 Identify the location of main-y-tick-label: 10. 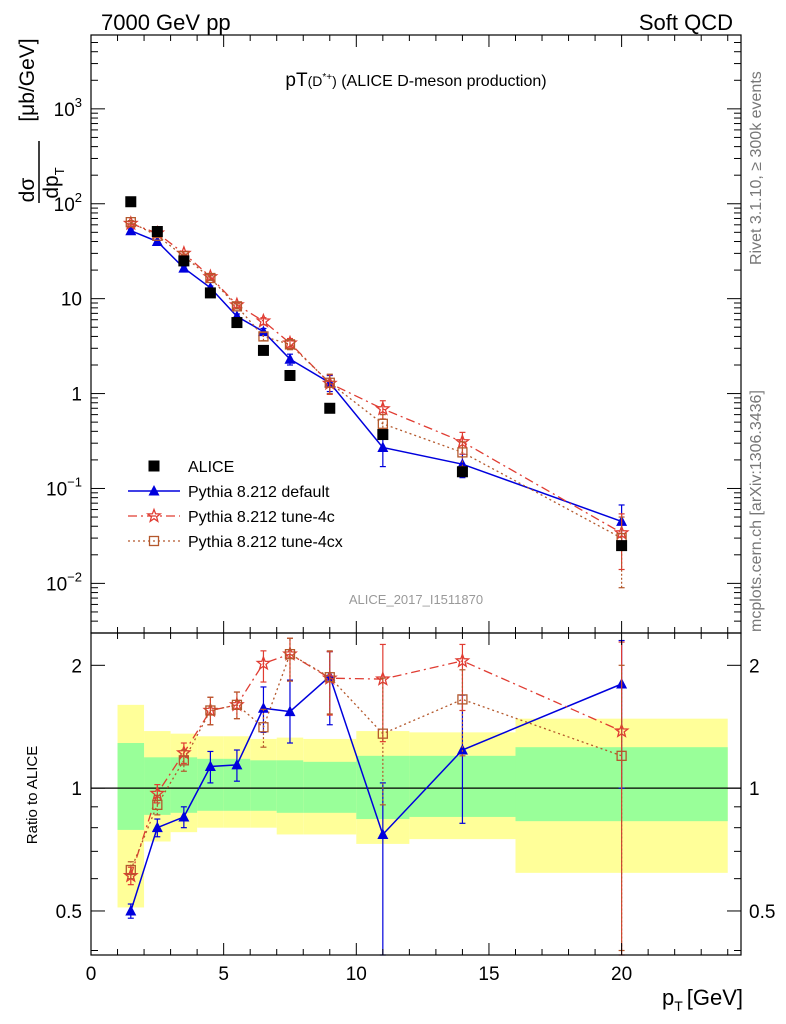
(71, 300).